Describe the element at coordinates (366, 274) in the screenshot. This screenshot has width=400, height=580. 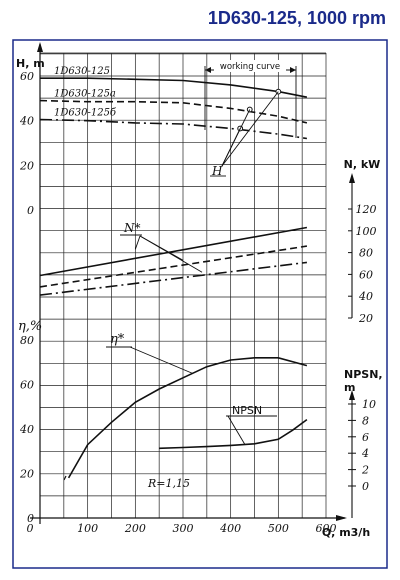
I see `power-tick-label: 60` at that location.